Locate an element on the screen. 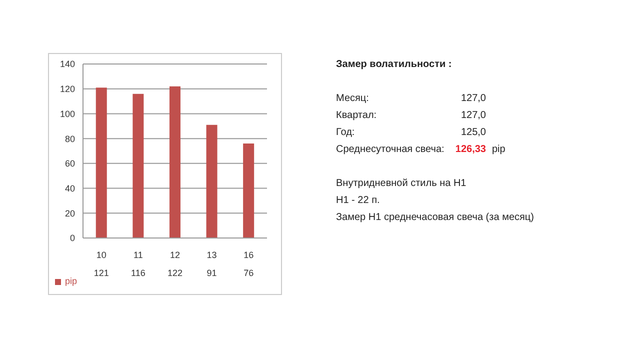 The width and height of the screenshot is (620, 340). text: H1 - 22 п. is located at coordinates (358, 200).